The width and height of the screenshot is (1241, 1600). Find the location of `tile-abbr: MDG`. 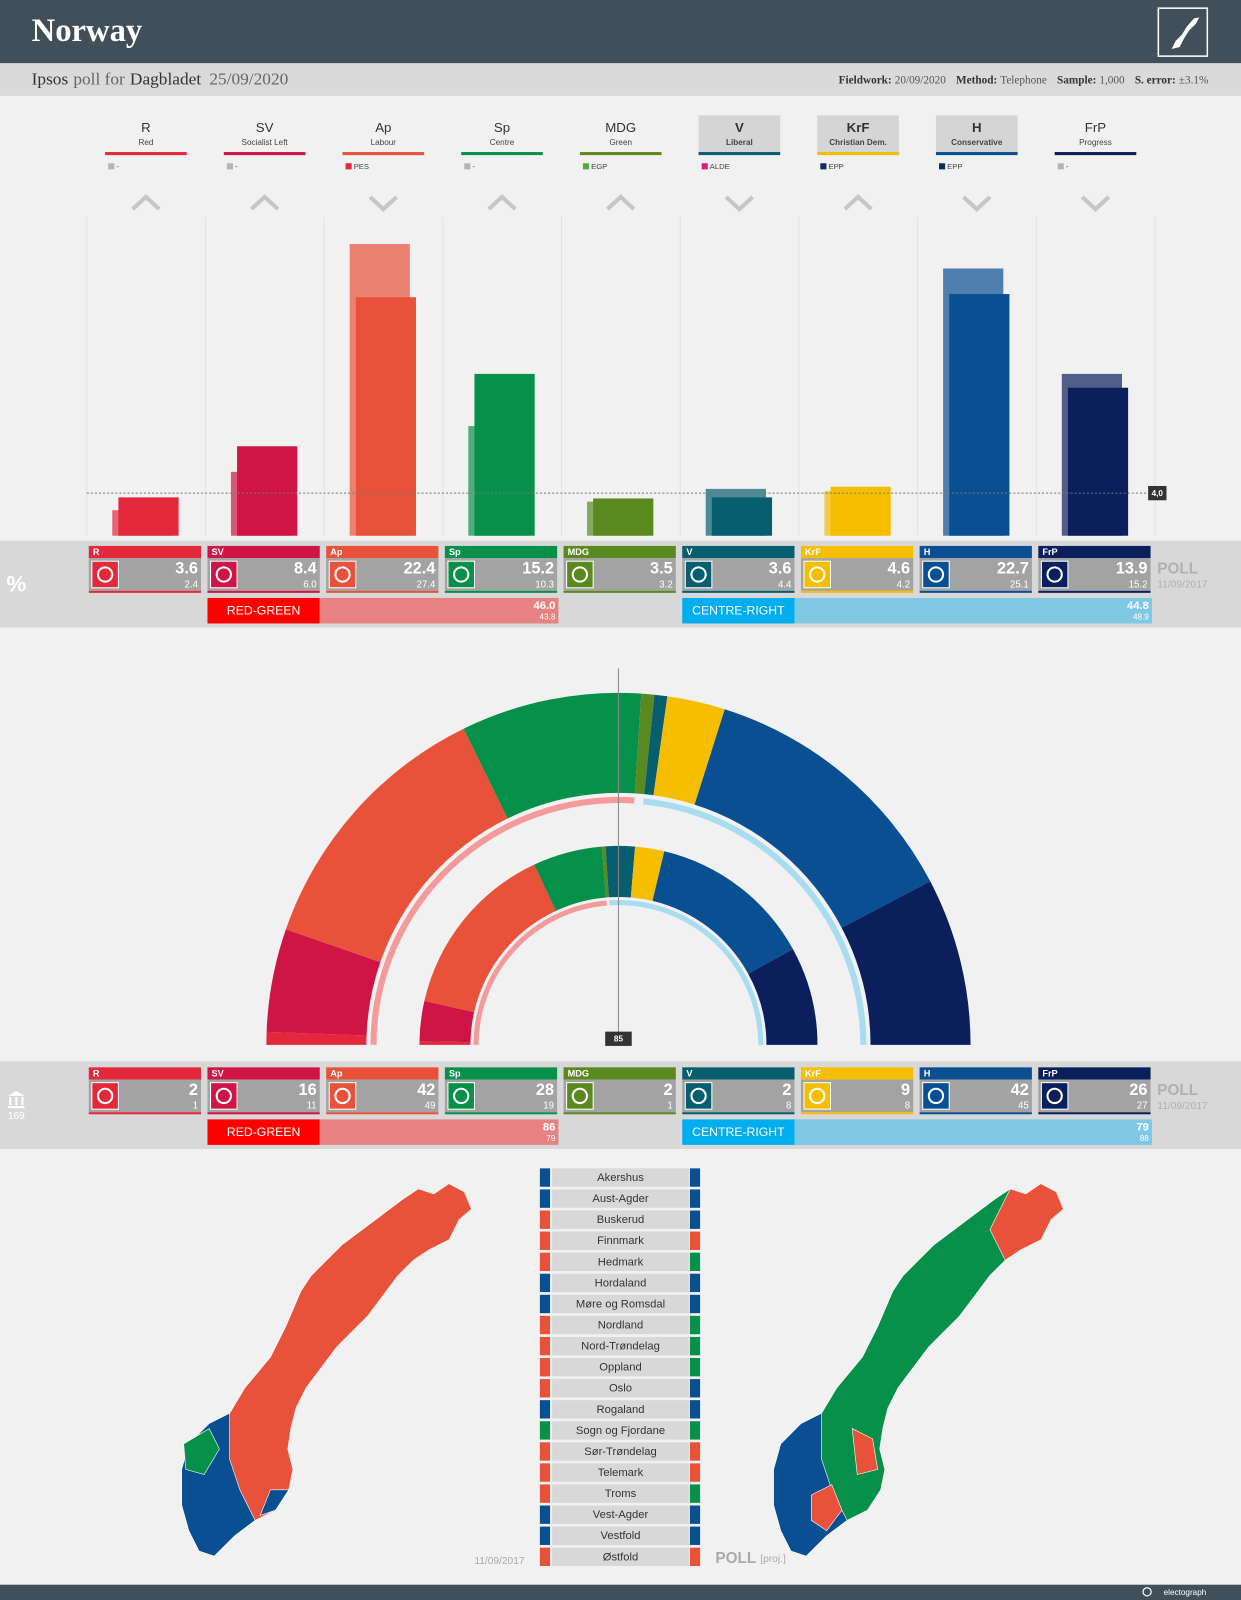

tile-abbr: MDG is located at coordinates (578, 552).